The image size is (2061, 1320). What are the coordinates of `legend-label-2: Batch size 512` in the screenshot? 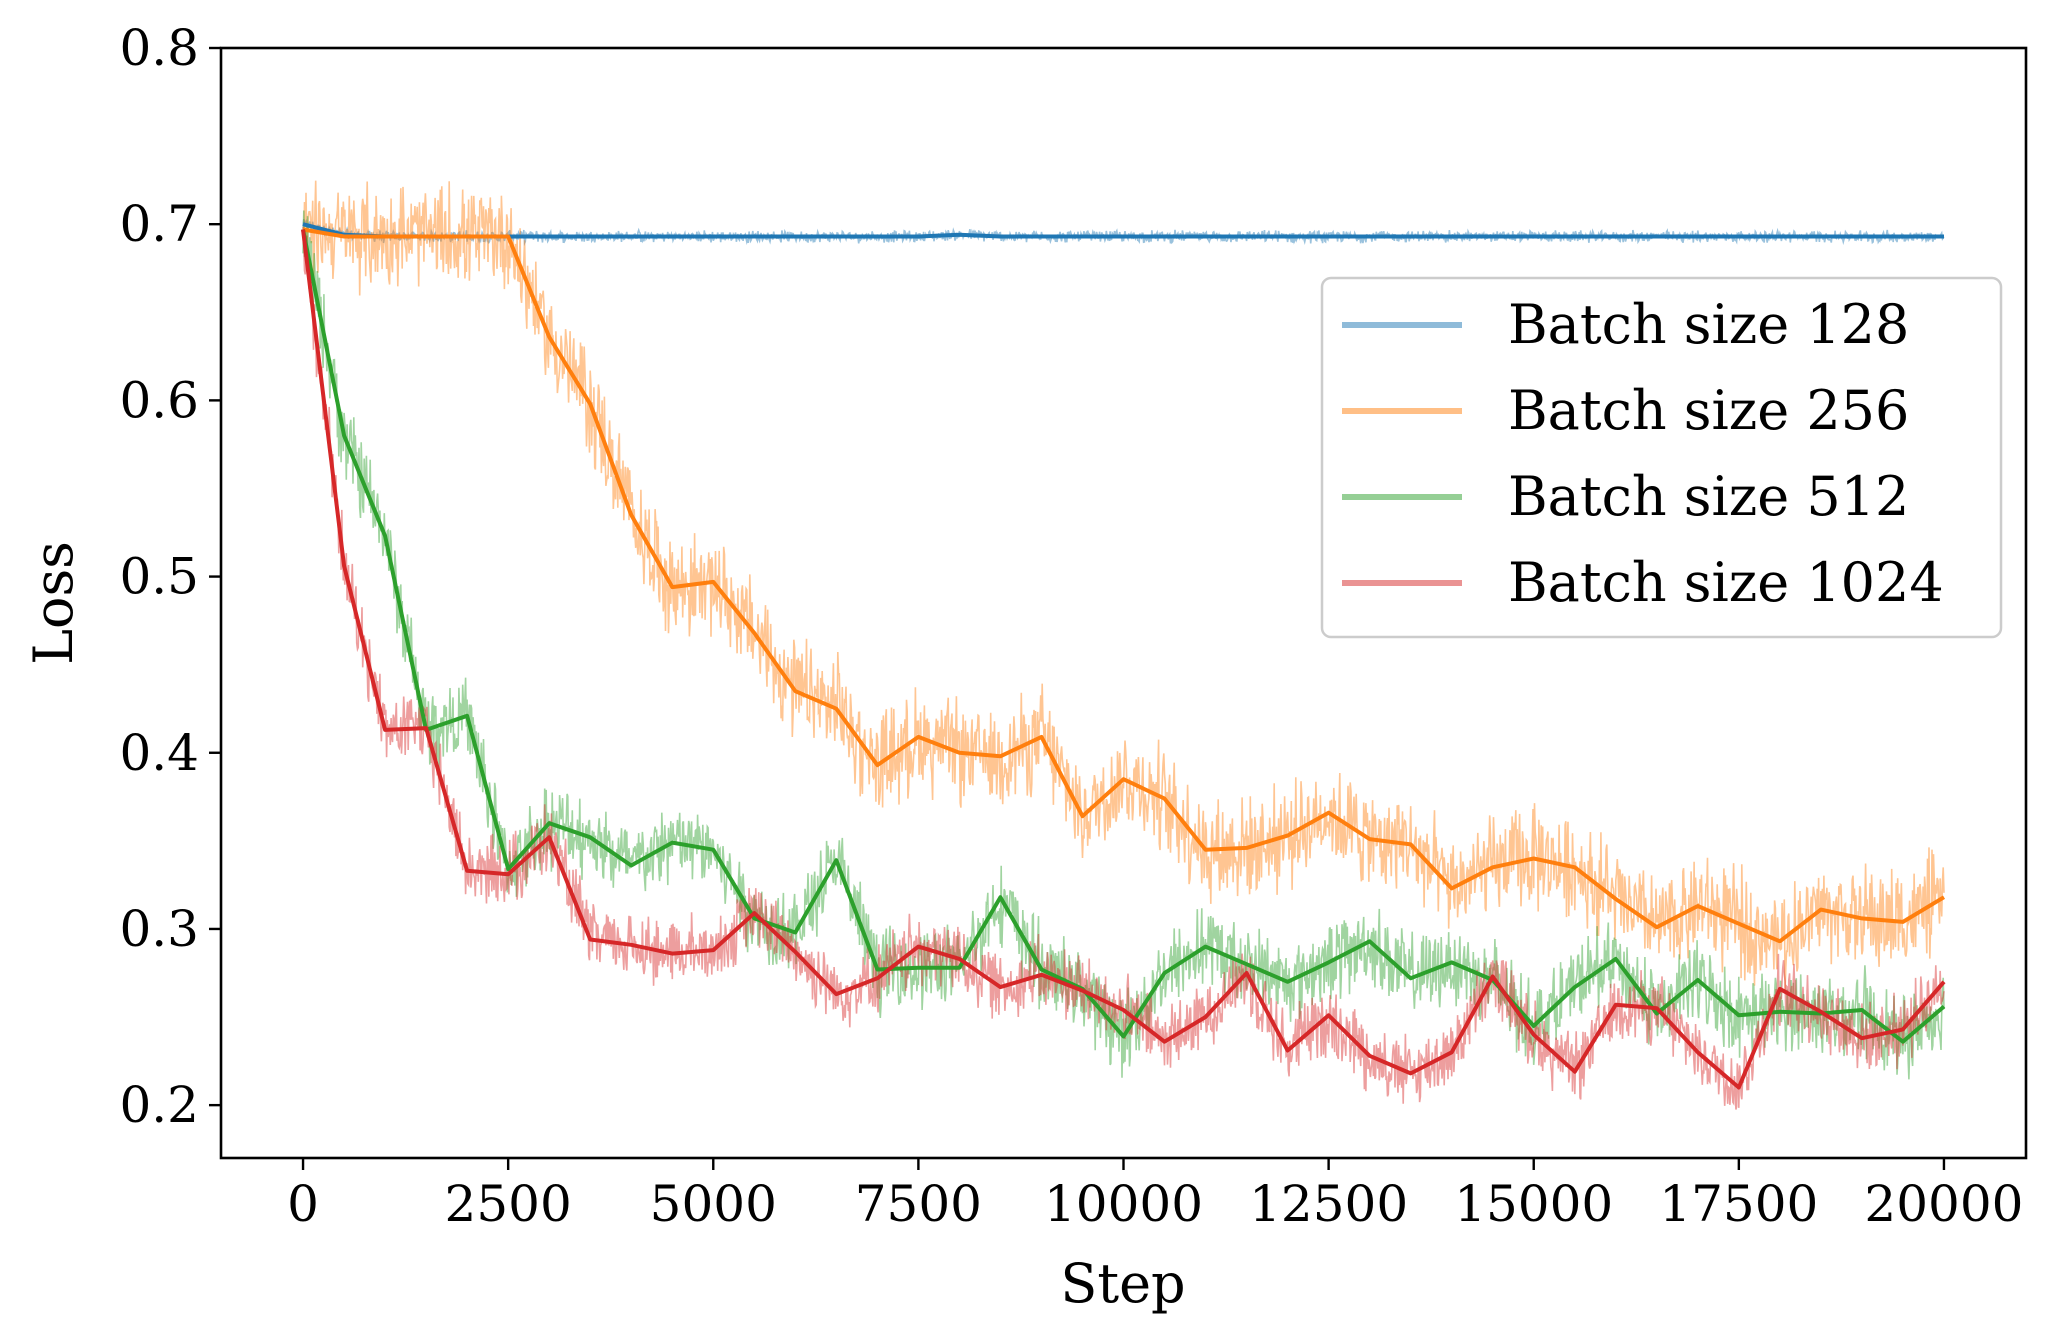 It's located at (1708, 496).